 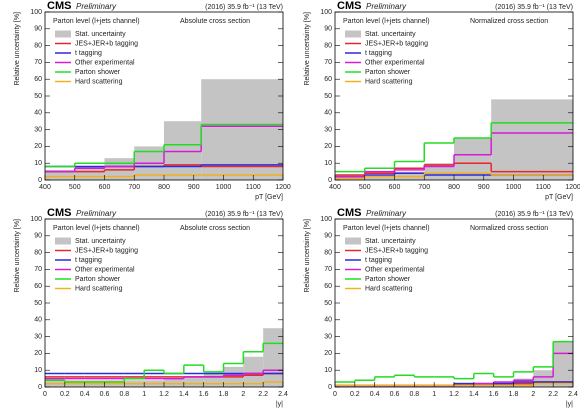 What do you see at coordinates (454, 187) in the screenshot?
I see `x-tick-label: 800` at bounding box center [454, 187].